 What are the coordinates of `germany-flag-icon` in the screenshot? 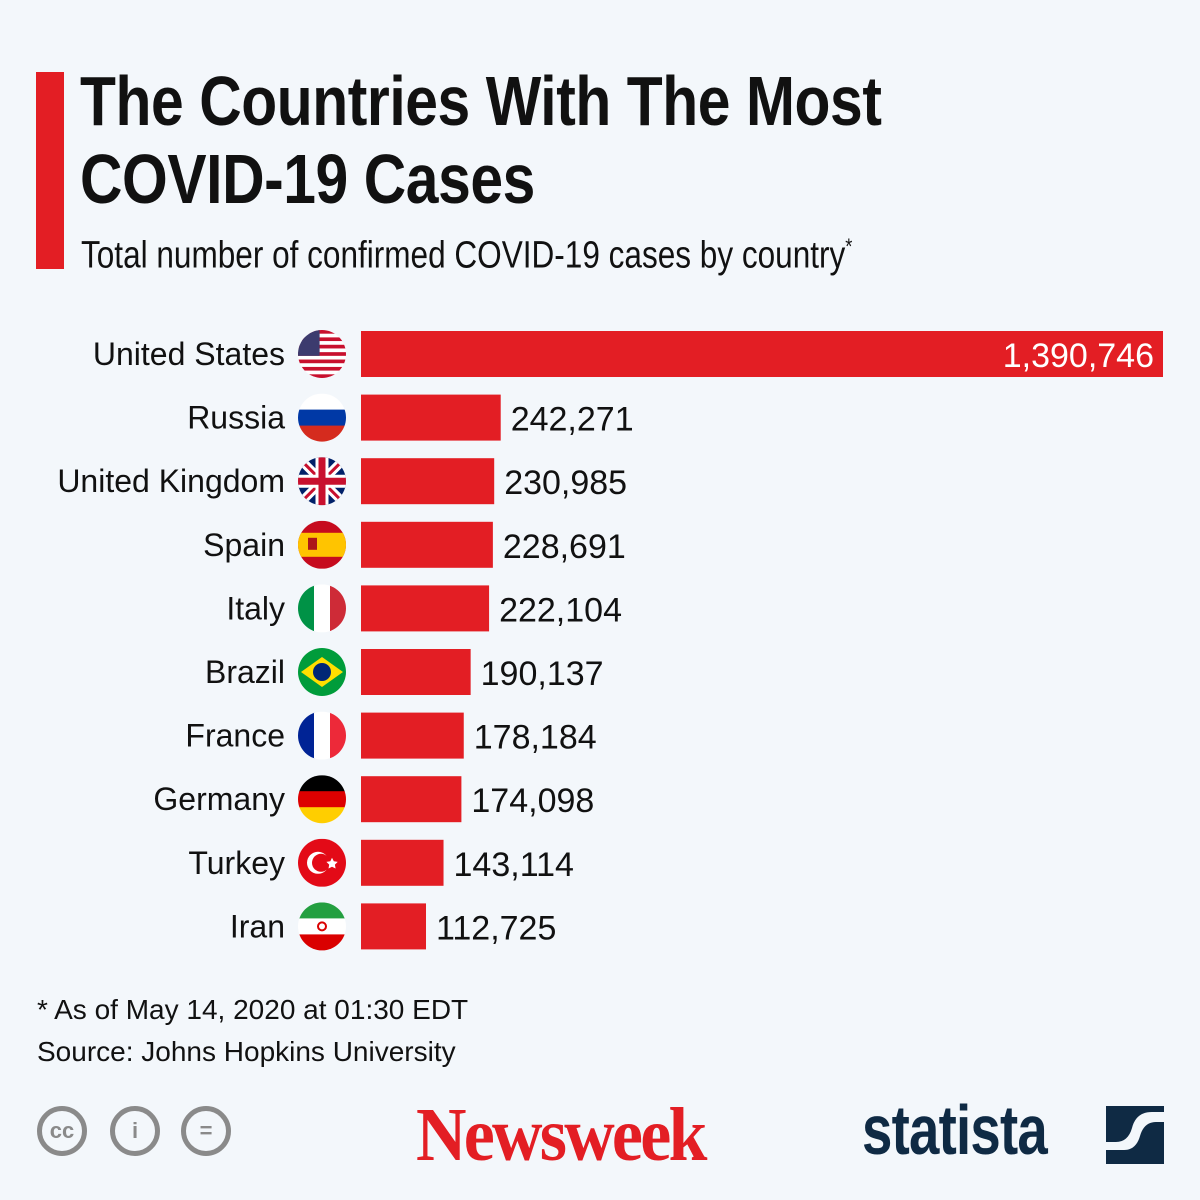 It's located at (322, 799).